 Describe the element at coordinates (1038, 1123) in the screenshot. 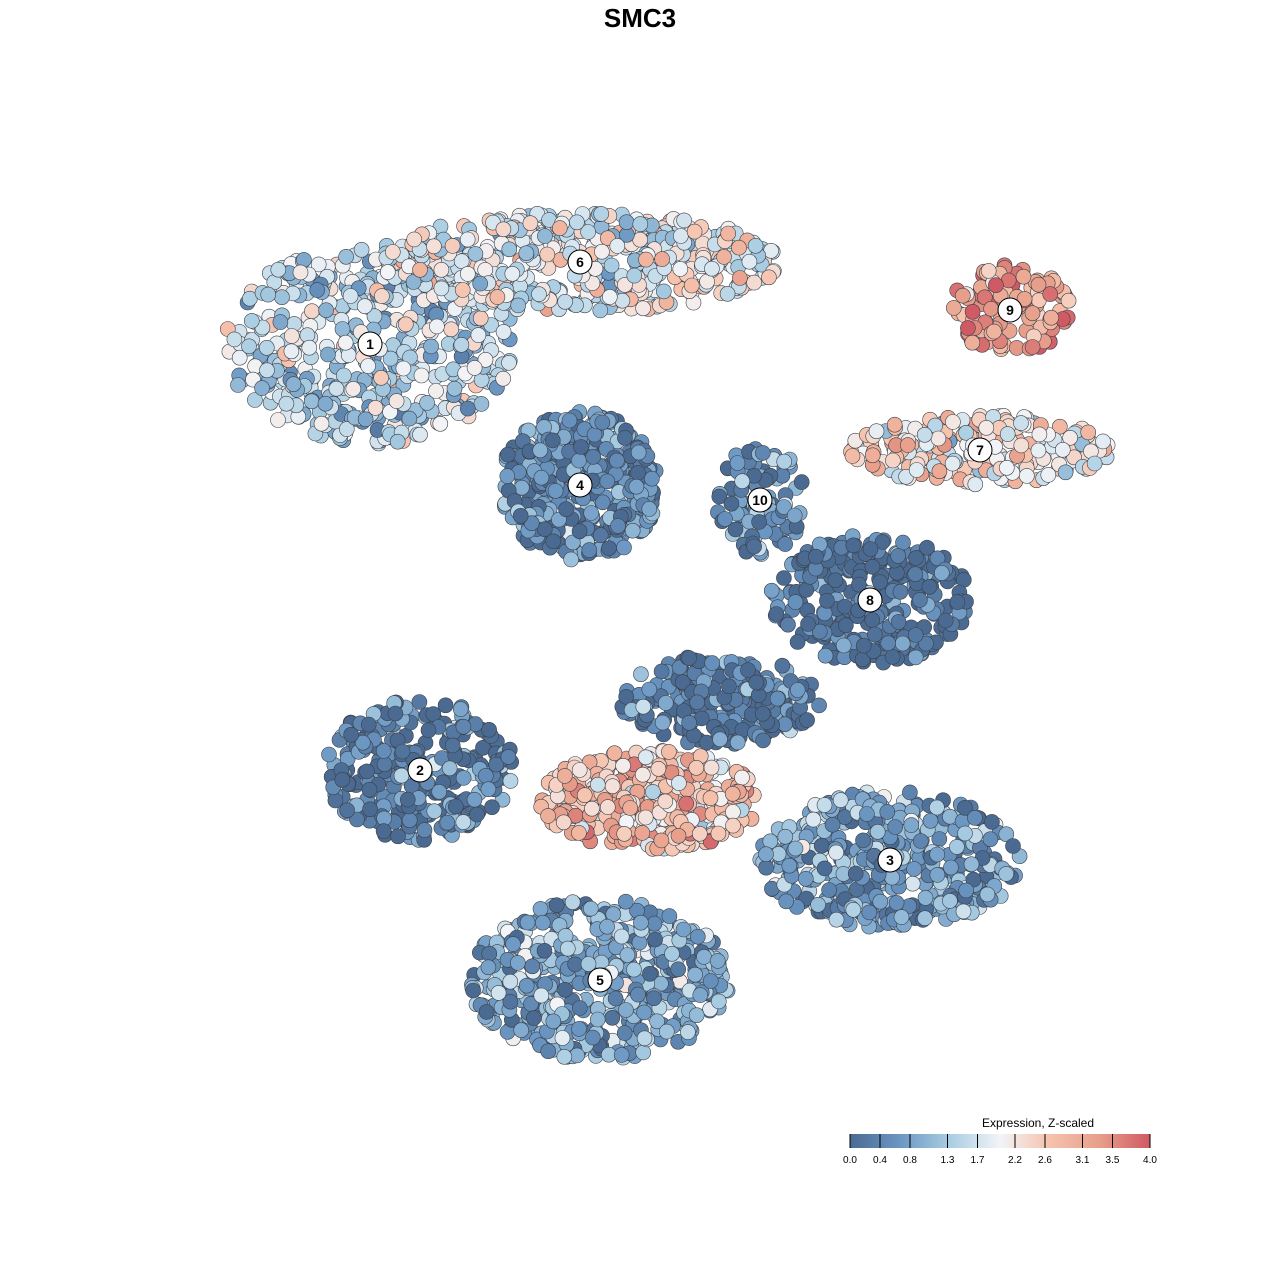

I see `legend-title: Expression, Z-scaled` at that location.